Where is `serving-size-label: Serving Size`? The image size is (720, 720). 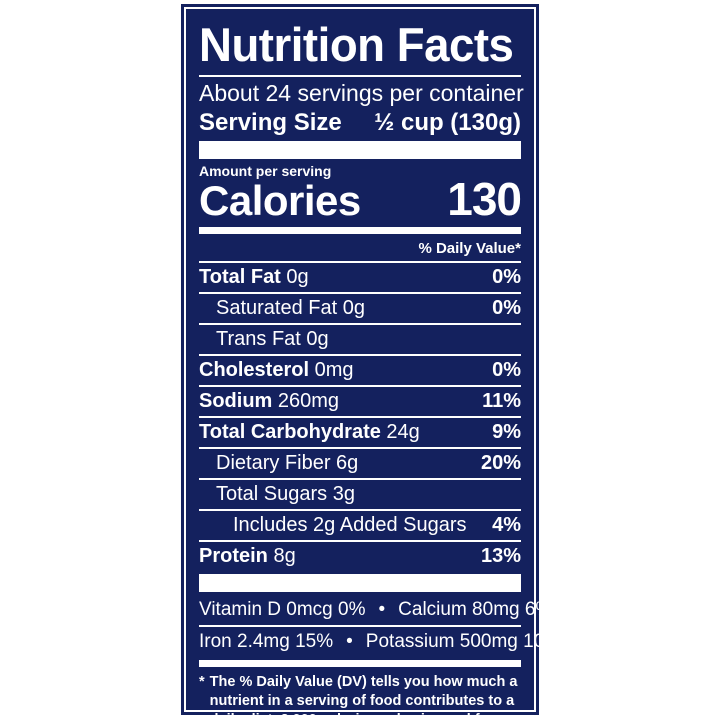 serving-size-label: Serving Size is located at coordinates (270, 122).